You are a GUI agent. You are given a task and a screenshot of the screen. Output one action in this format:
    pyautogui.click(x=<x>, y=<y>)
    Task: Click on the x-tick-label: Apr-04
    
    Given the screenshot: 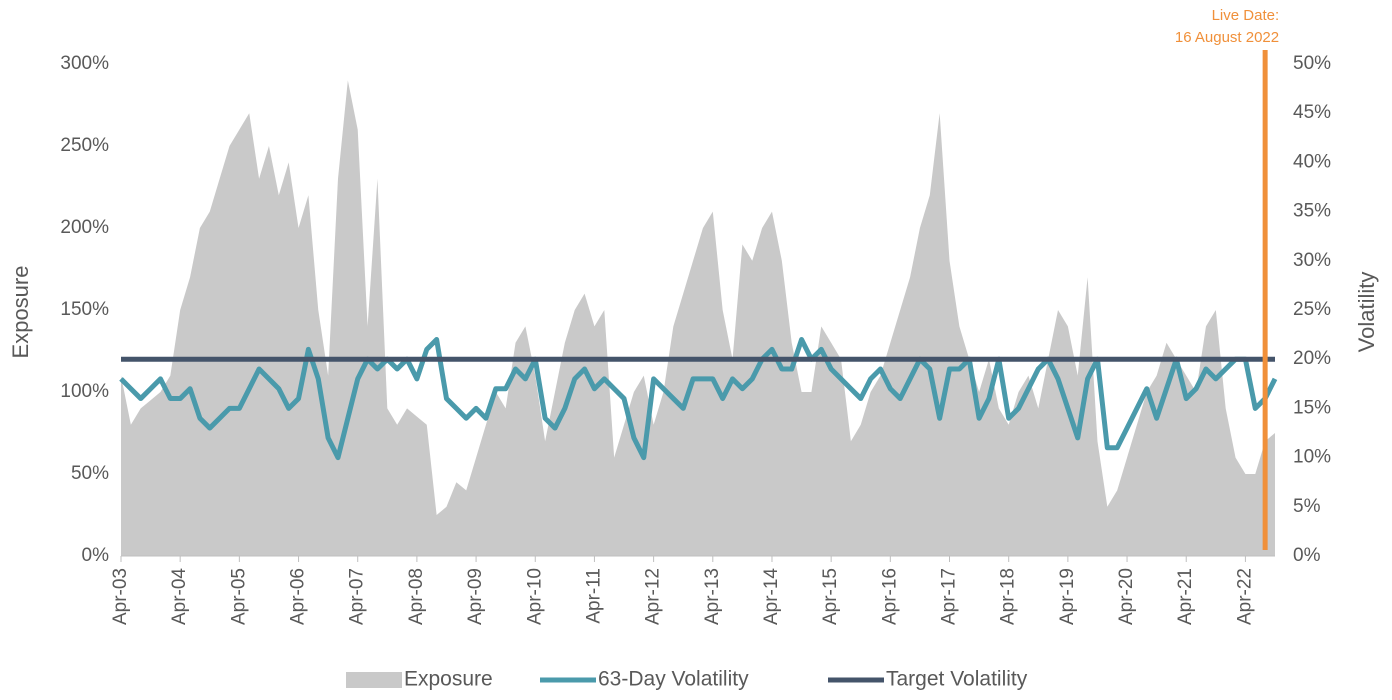 What is the action you would take?
    pyautogui.click(x=179, y=596)
    